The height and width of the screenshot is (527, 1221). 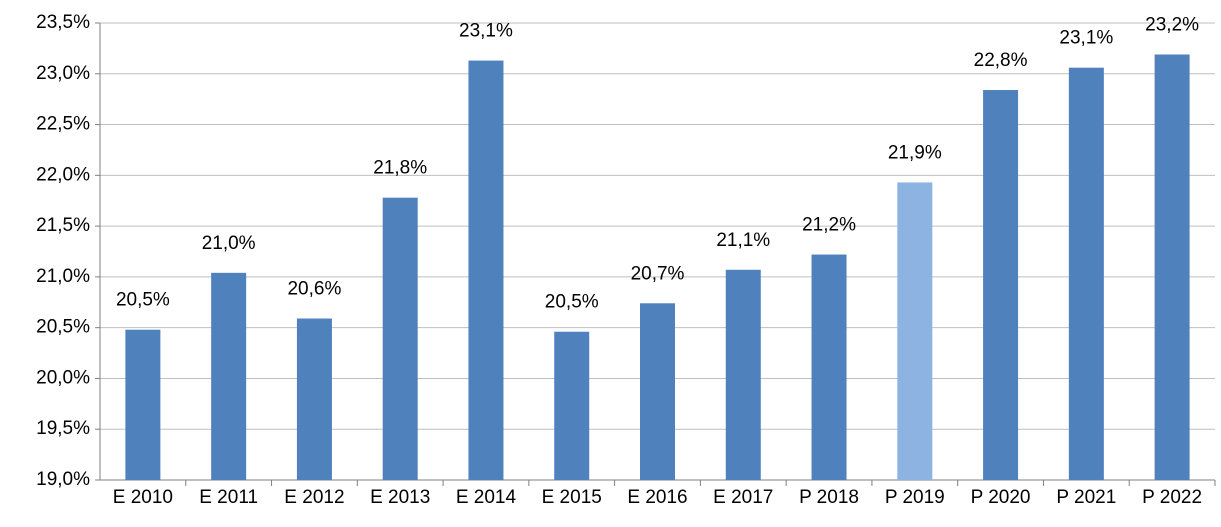 I want to click on y-tick-label: 20,5%, so click(x=63, y=327).